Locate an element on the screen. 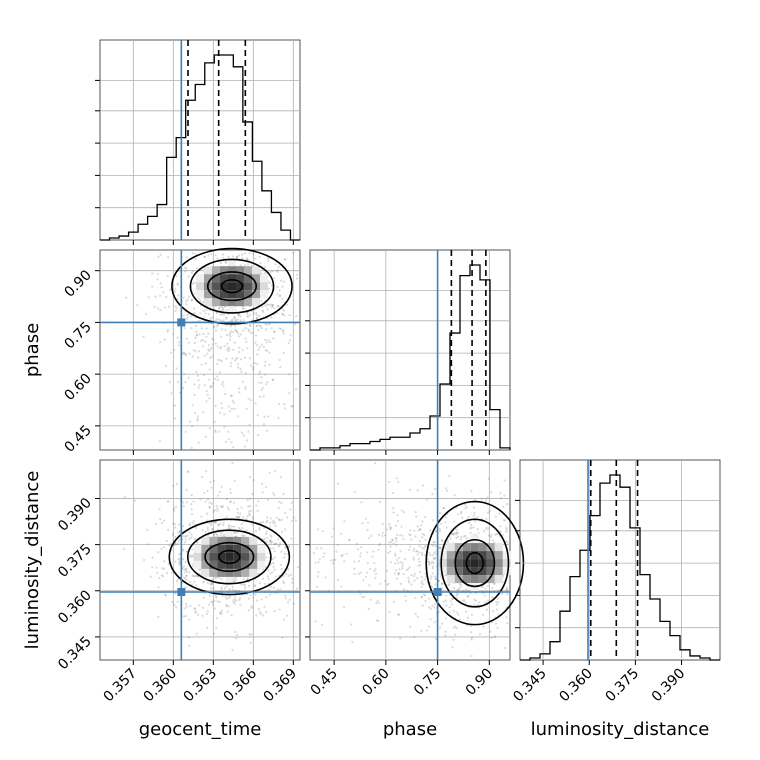  x-tick-label-geocent-time: 0.369 is located at coordinates (280, 686).